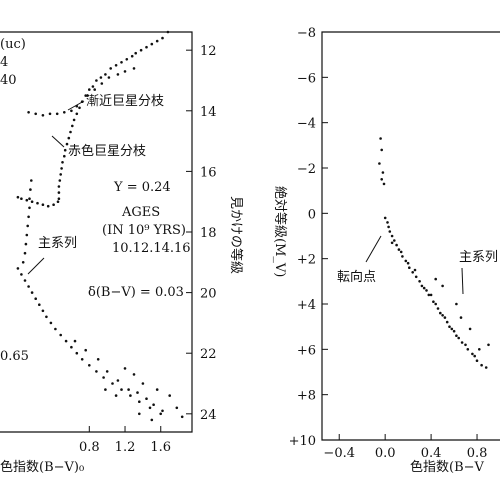  I want to click on right-y-tick-label: −2, so click(306, 169).